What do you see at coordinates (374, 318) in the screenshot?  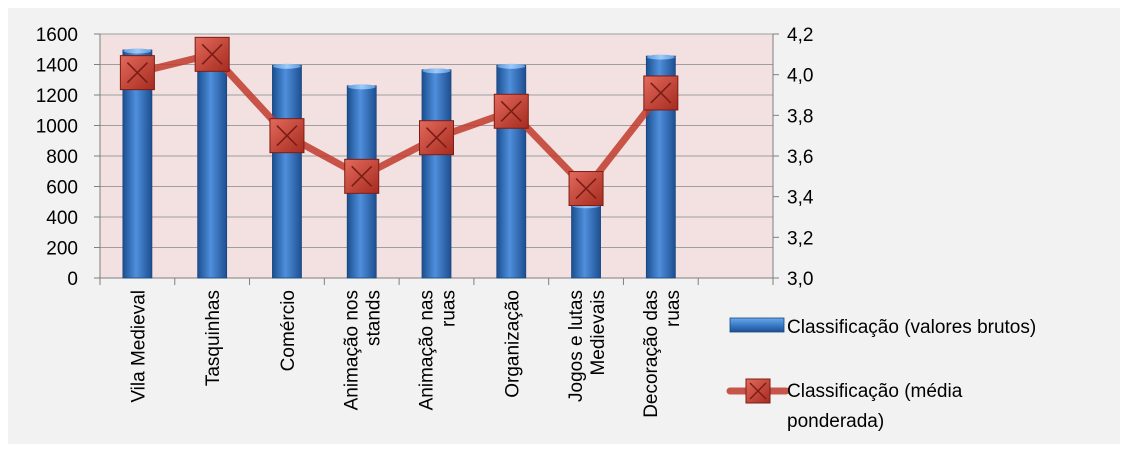 I see `category-label: stands` at bounding box center [374, 318].